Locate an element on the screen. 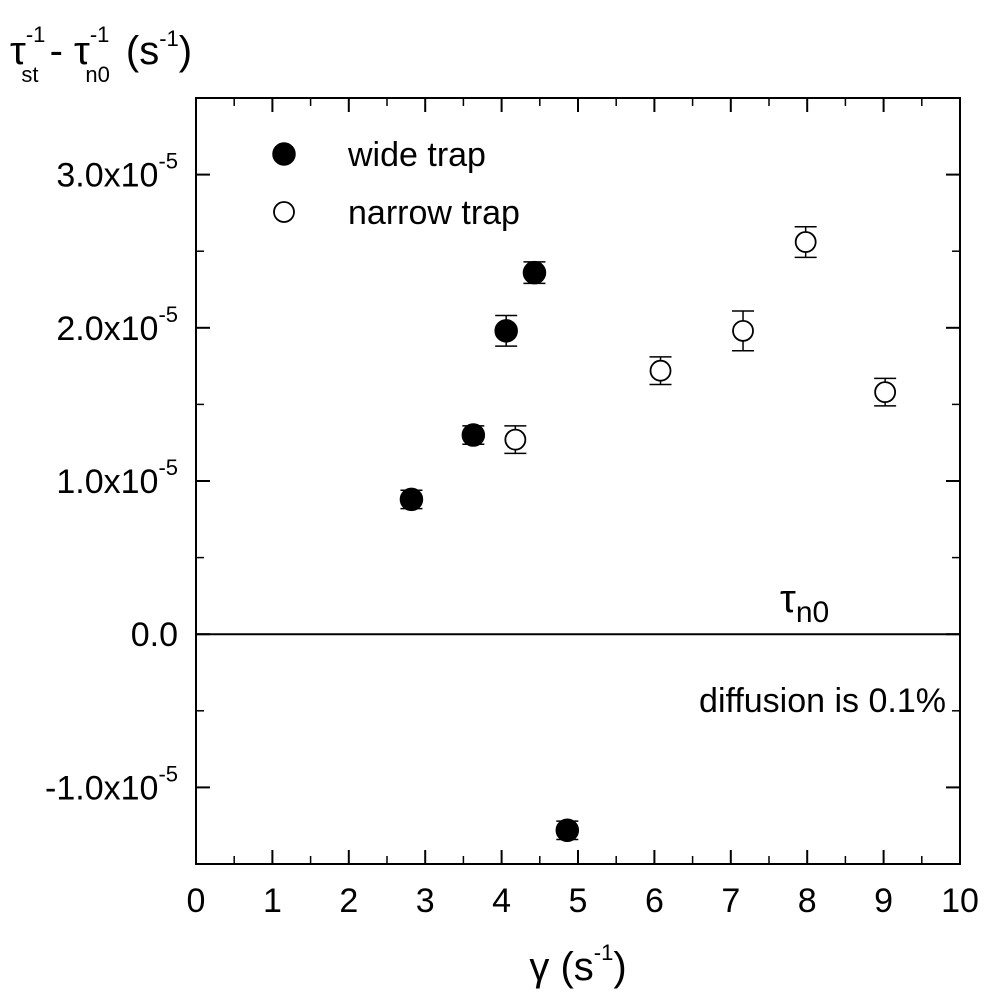  y-tick-label: 0.0 is located at coordinates (154, 635).